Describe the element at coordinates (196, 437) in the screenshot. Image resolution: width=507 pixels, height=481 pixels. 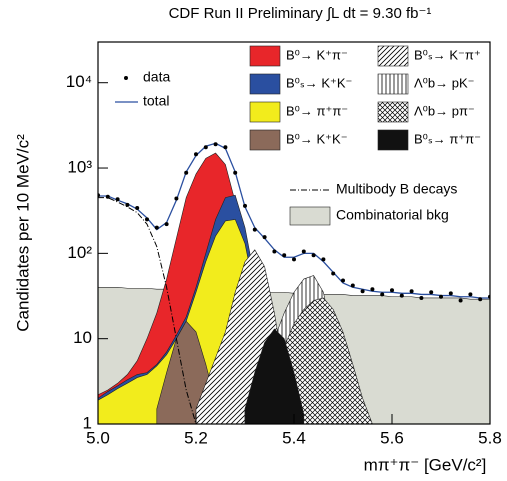
I see `x-tick-label: 5.2` at that location.